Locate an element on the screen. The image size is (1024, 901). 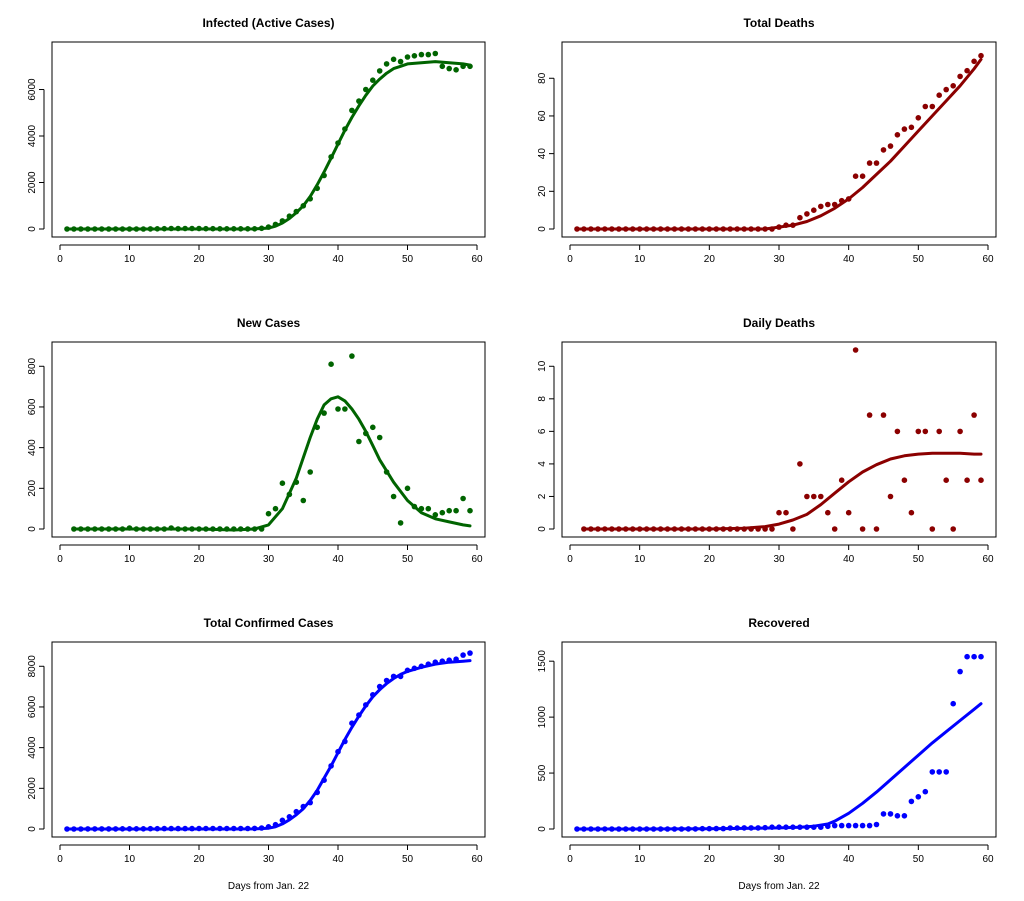
y-tick-label: 4000 is located at coordinates (32, 747).